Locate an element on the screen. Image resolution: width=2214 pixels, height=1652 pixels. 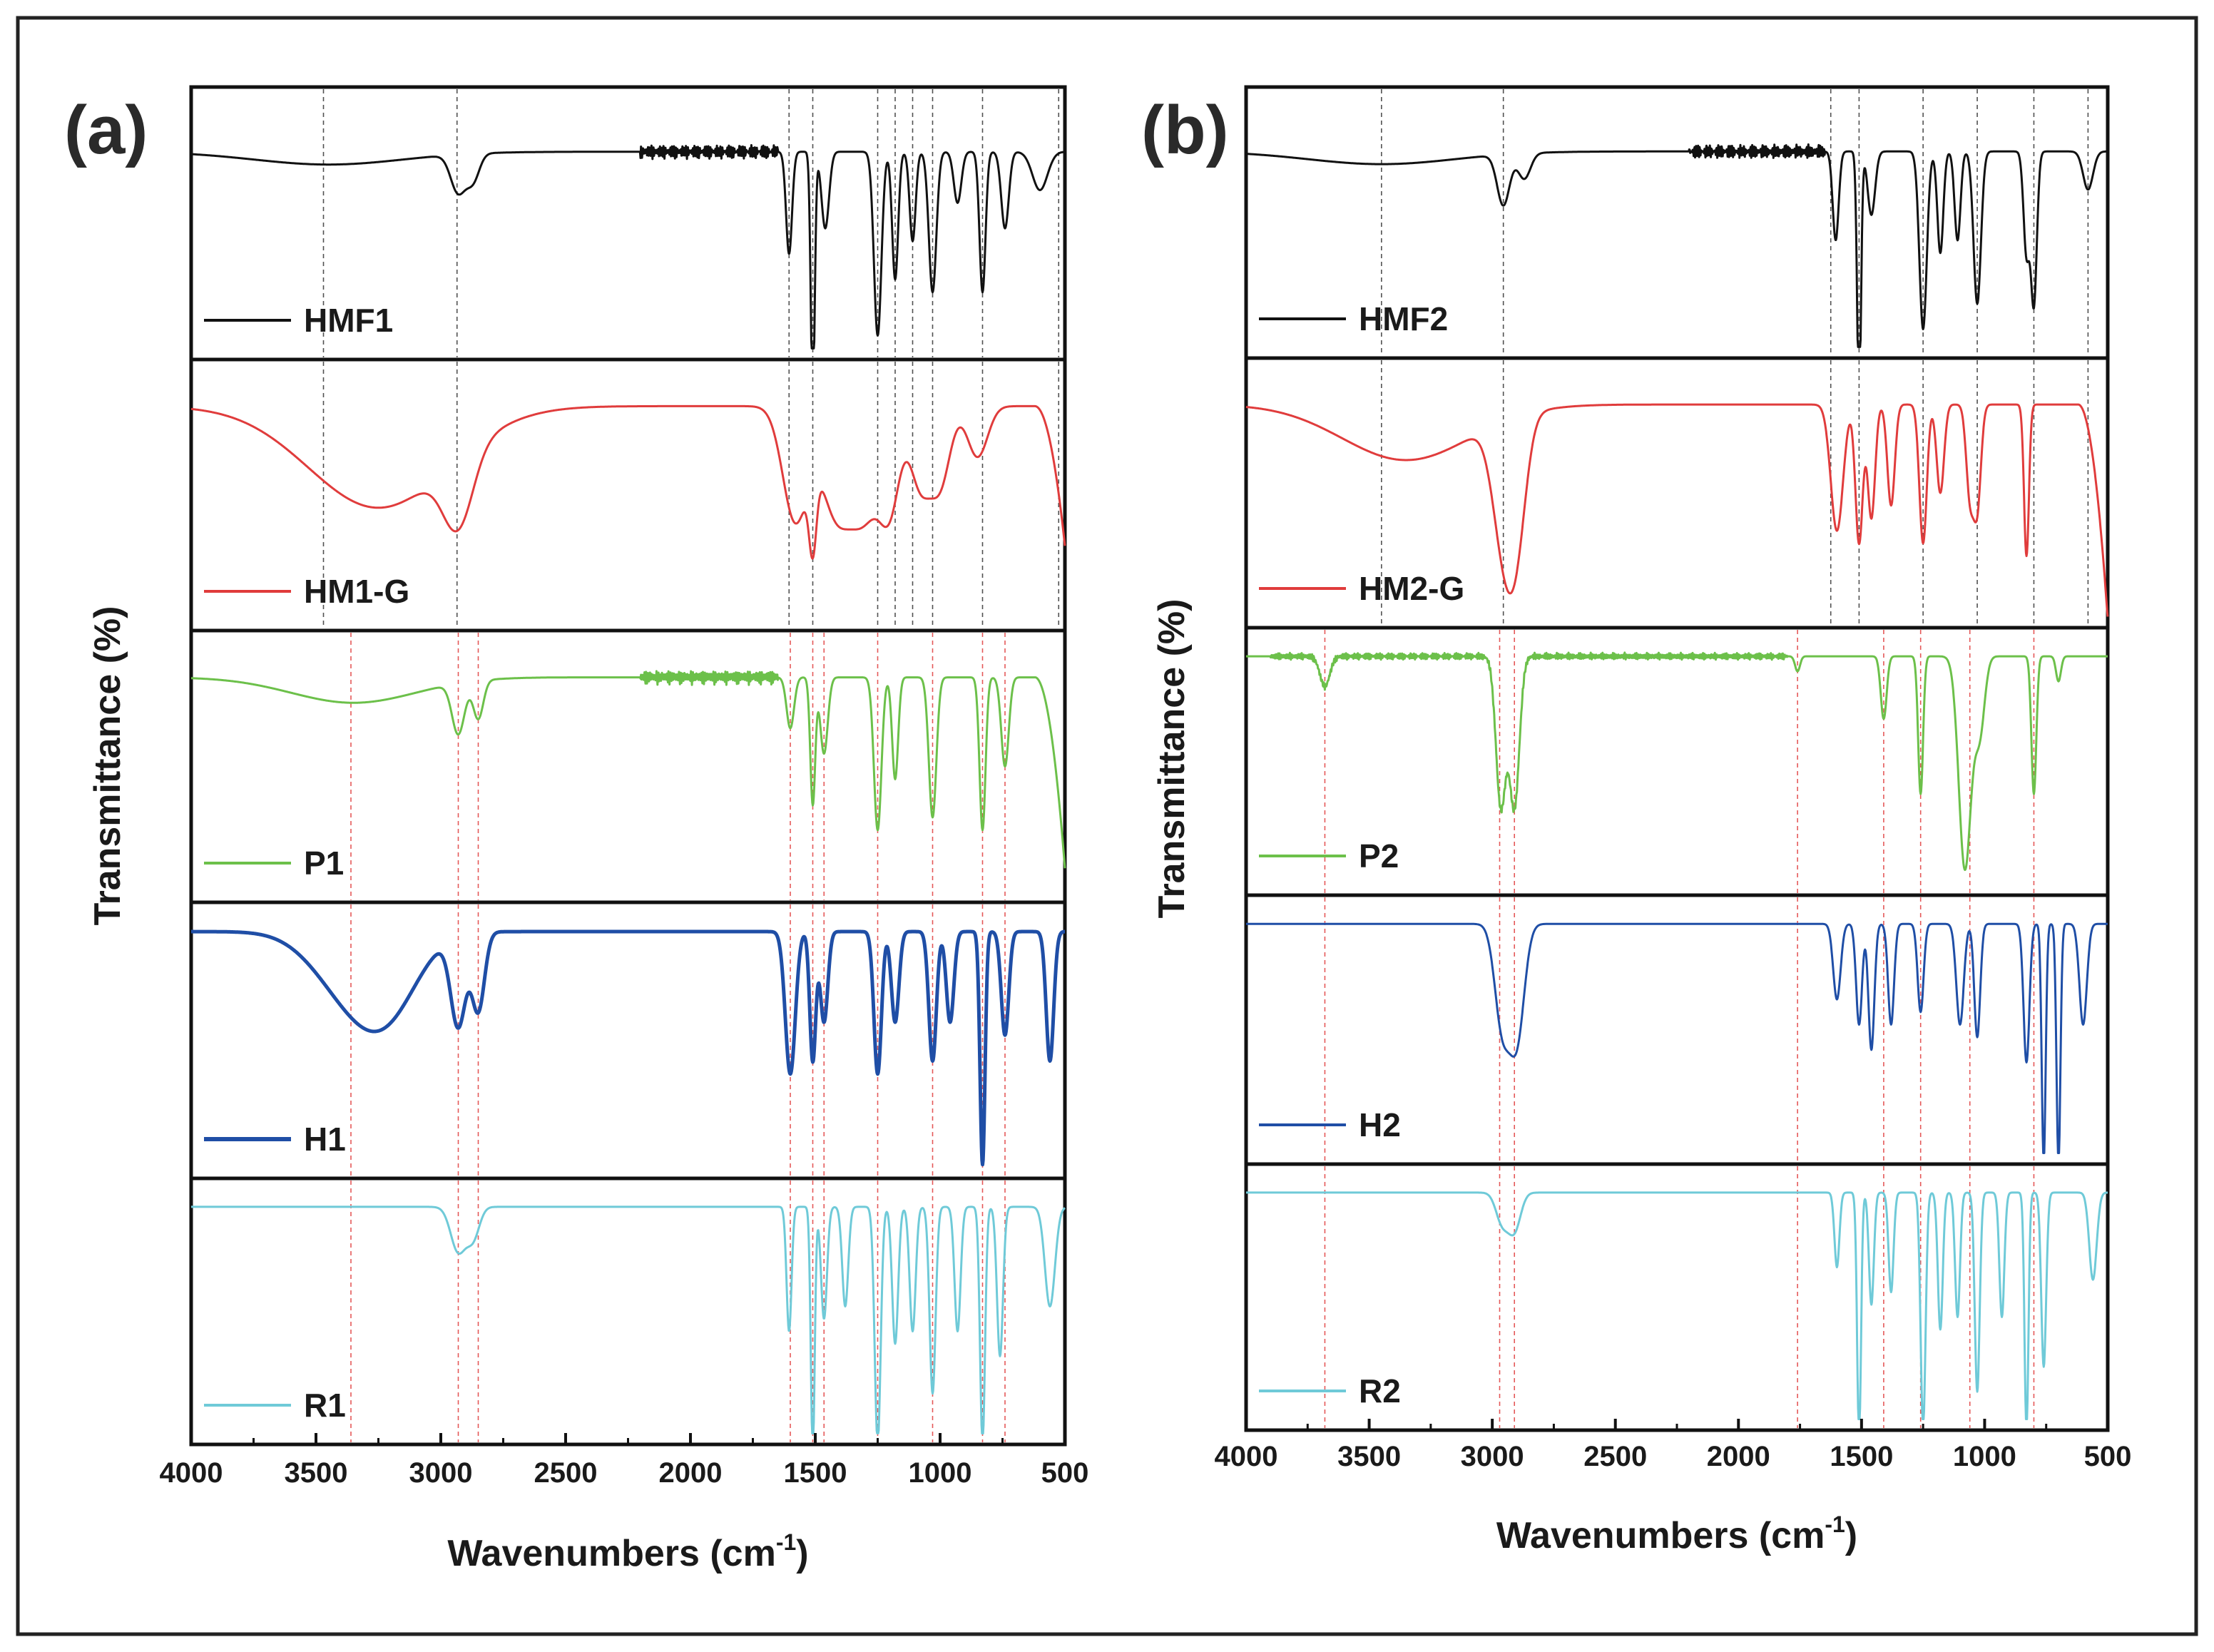
legend-label: HMF2 is located at coordinates (1403, 318).